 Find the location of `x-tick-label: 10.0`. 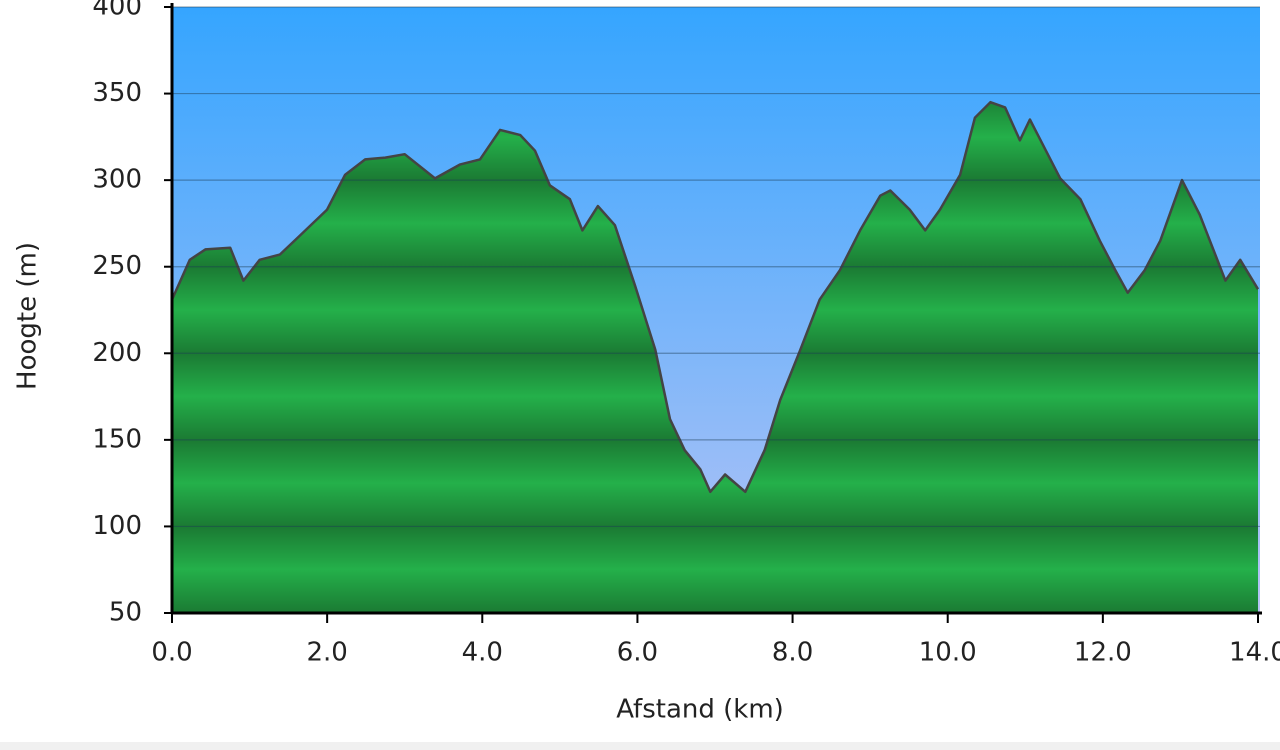

x-tick-label: 10.0 is located at coordinates (948, 653).